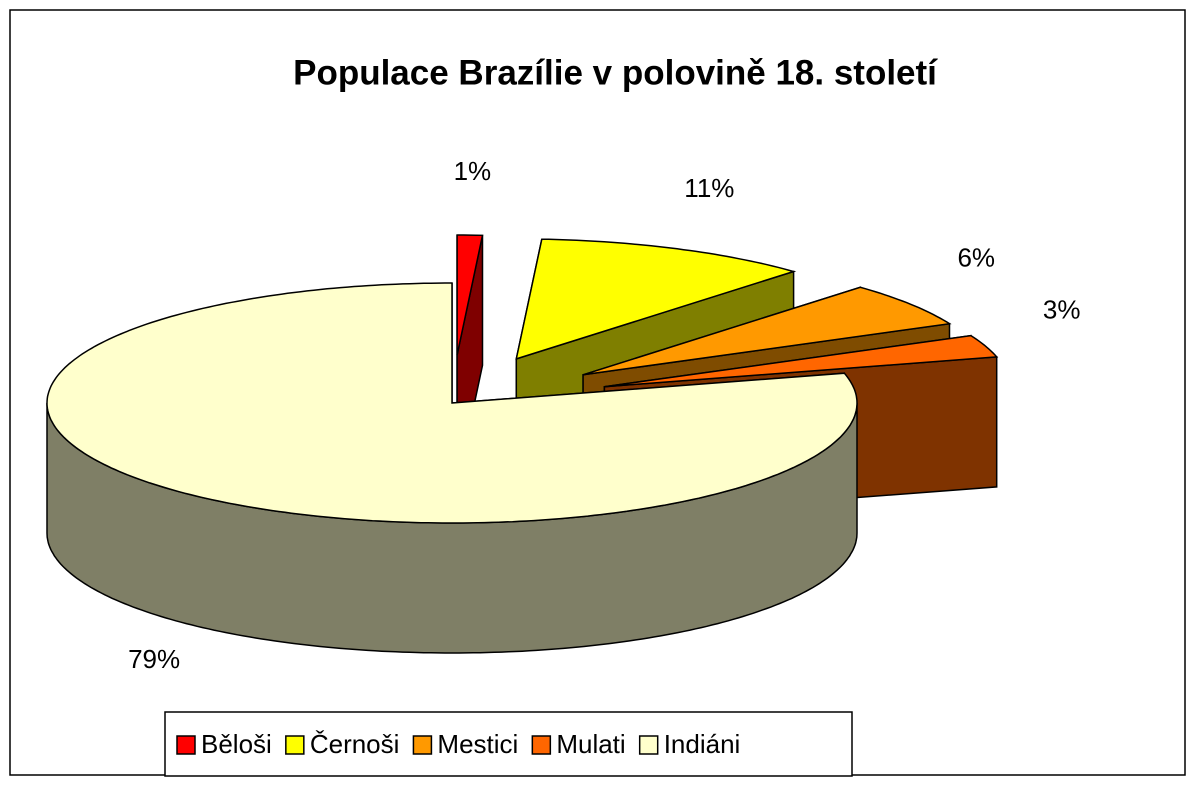 Image resolution: width=1186 pixels, height=785 pixels. I want to click on data-label: 1%, so click(473, 171).